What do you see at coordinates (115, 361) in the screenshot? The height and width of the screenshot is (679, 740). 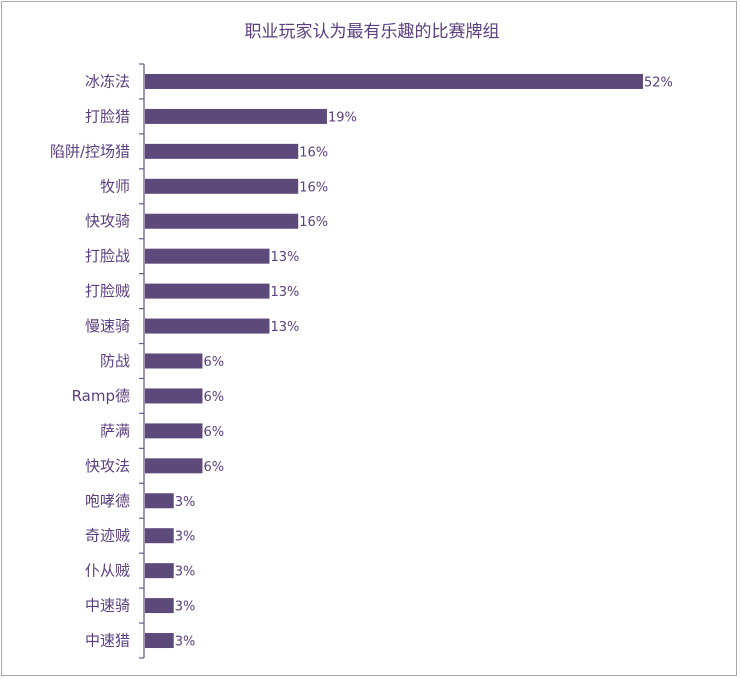 I see `category-label: 防战` at bounding box center [115, 361].